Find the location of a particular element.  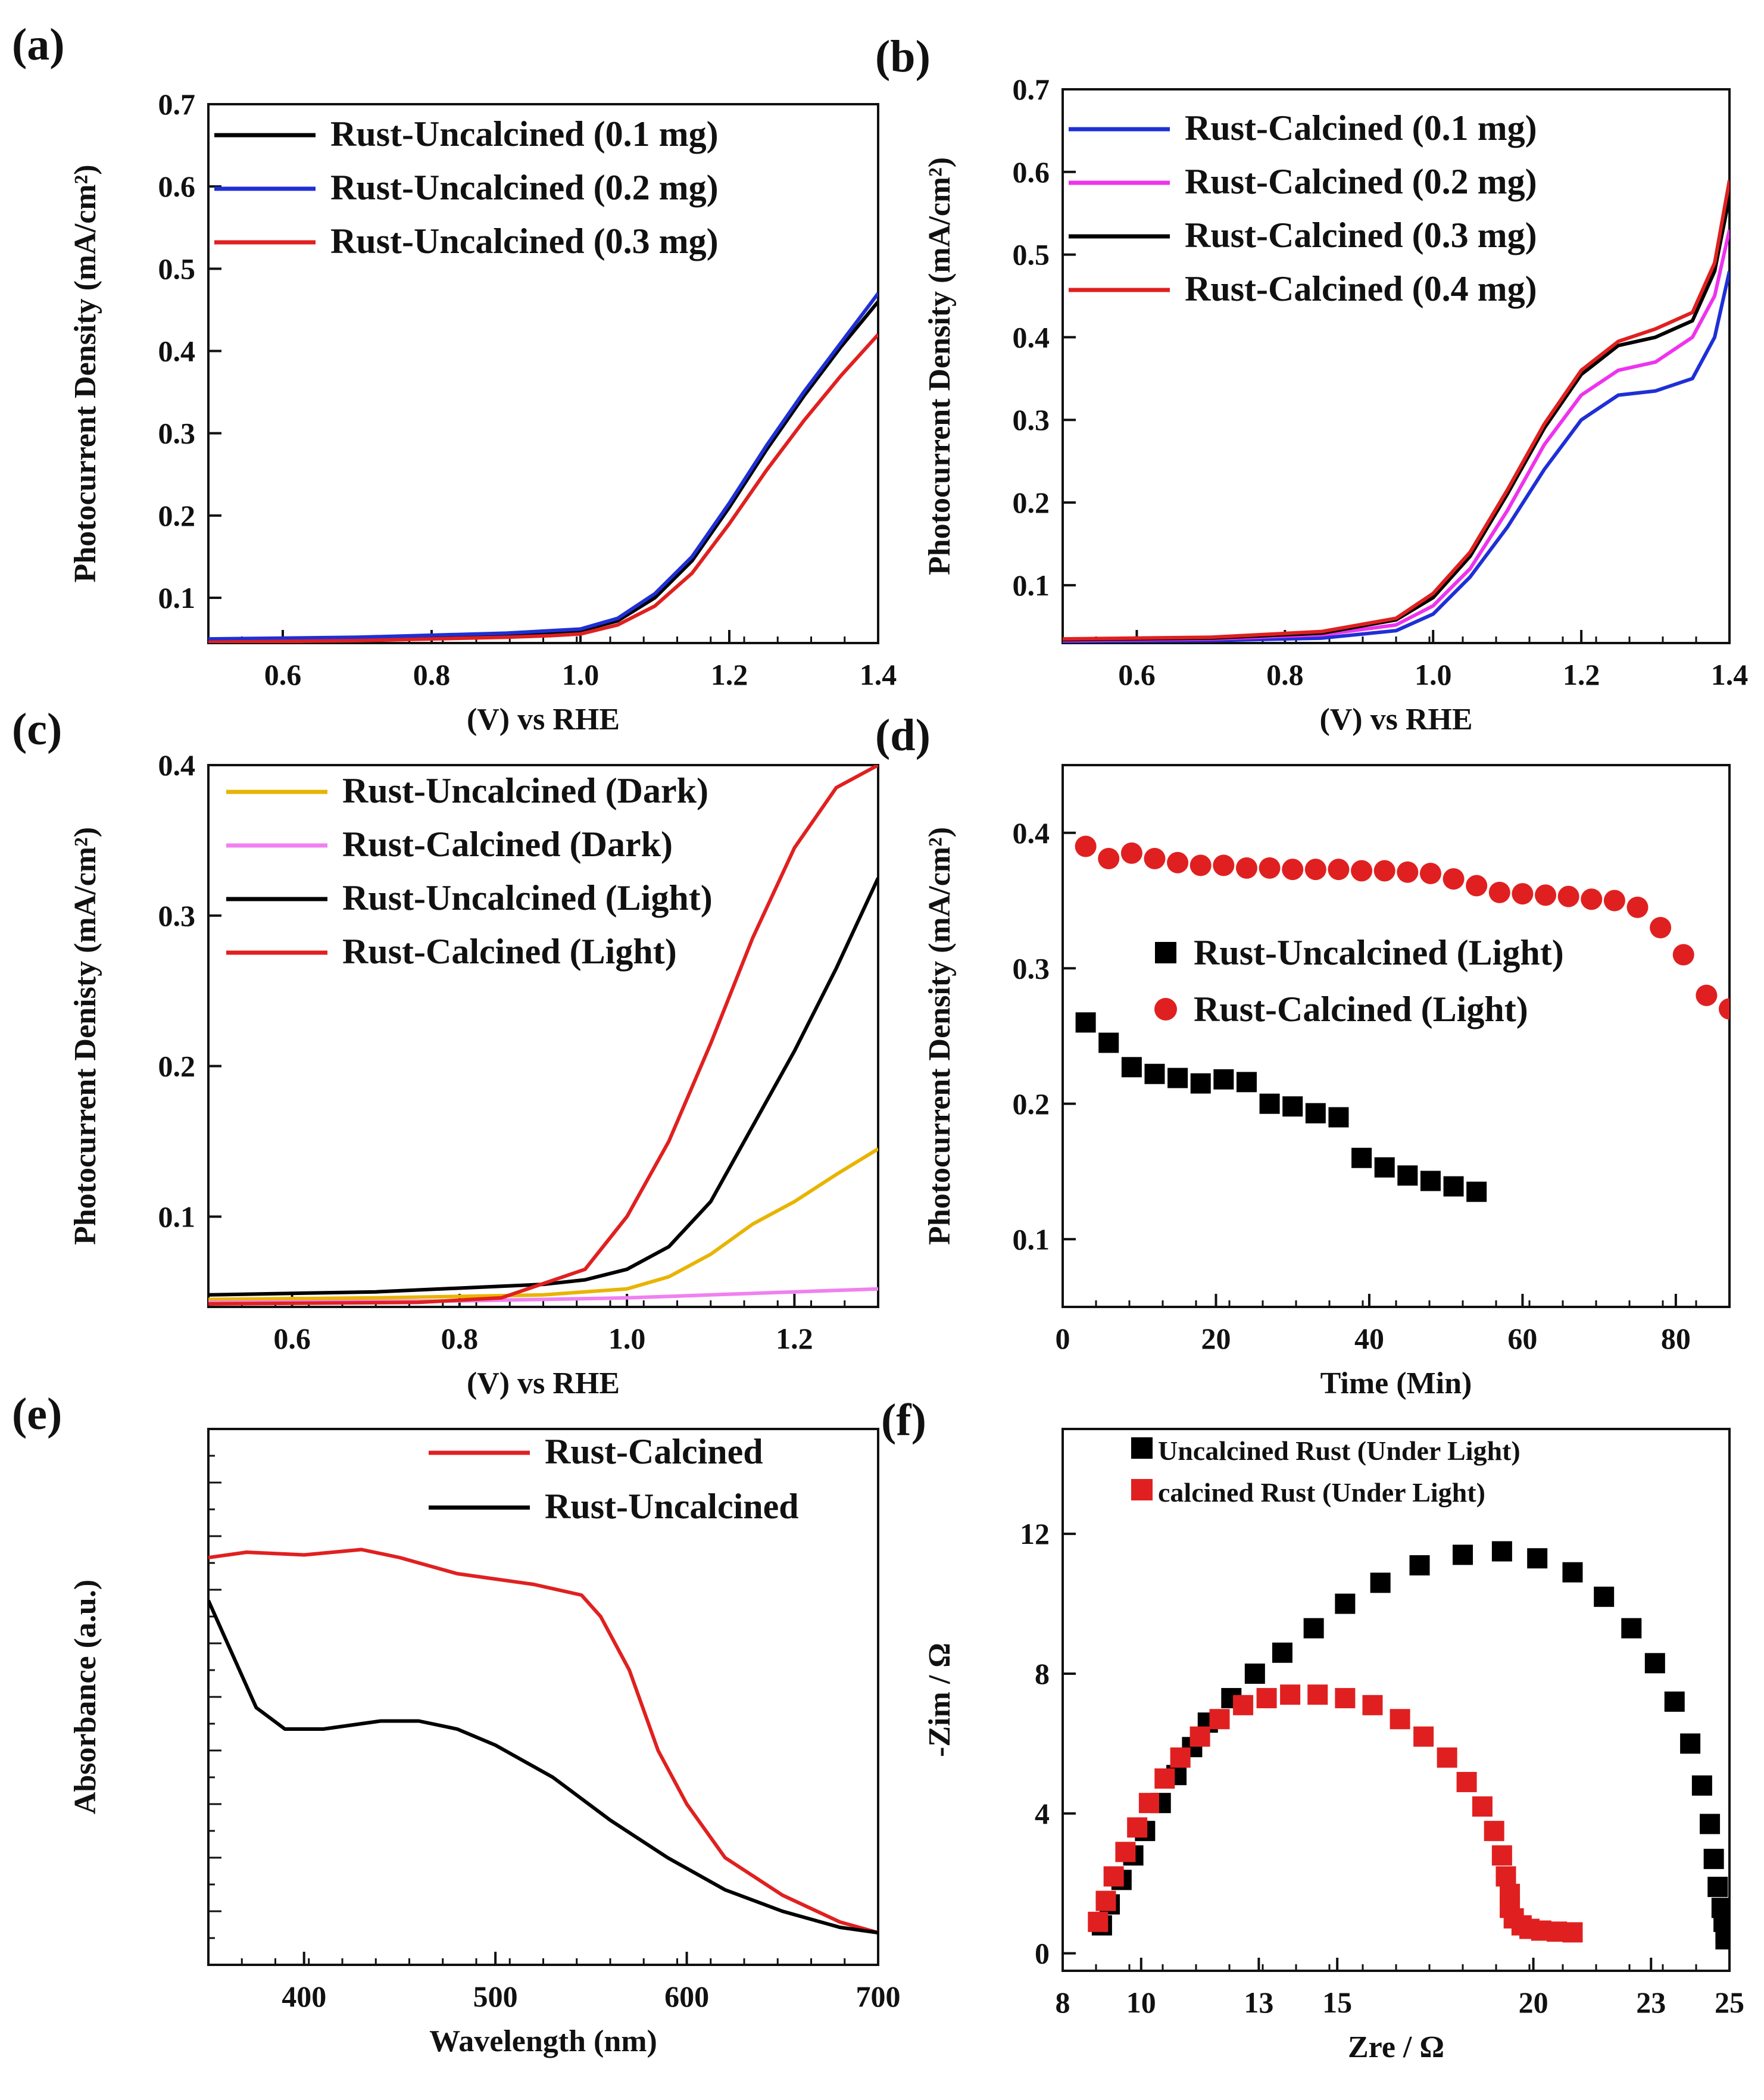

legend-label: Rust-Uncalcined (Dark) is located at coordinates (525, 790).